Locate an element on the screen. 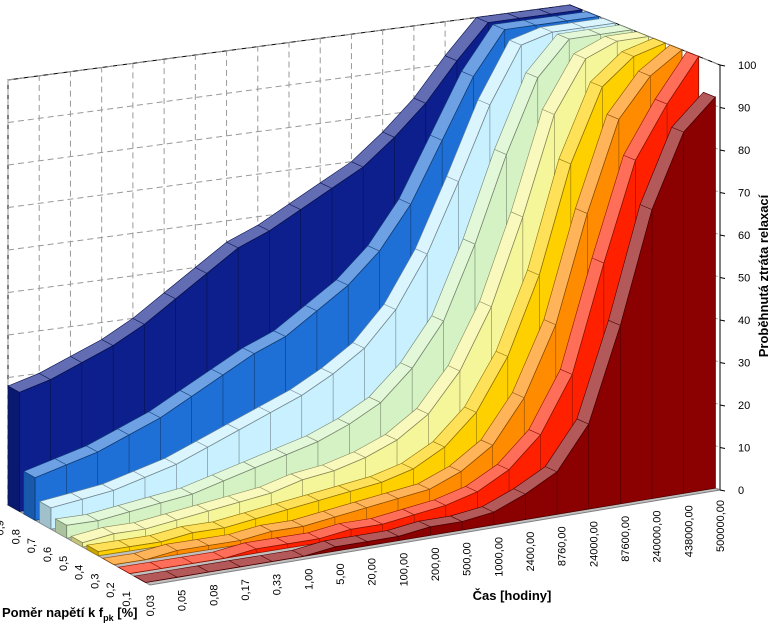 The height and width of the screenshot is (626, 777). x-tick-label: 87600,00 is located at coordinates (626, 539).